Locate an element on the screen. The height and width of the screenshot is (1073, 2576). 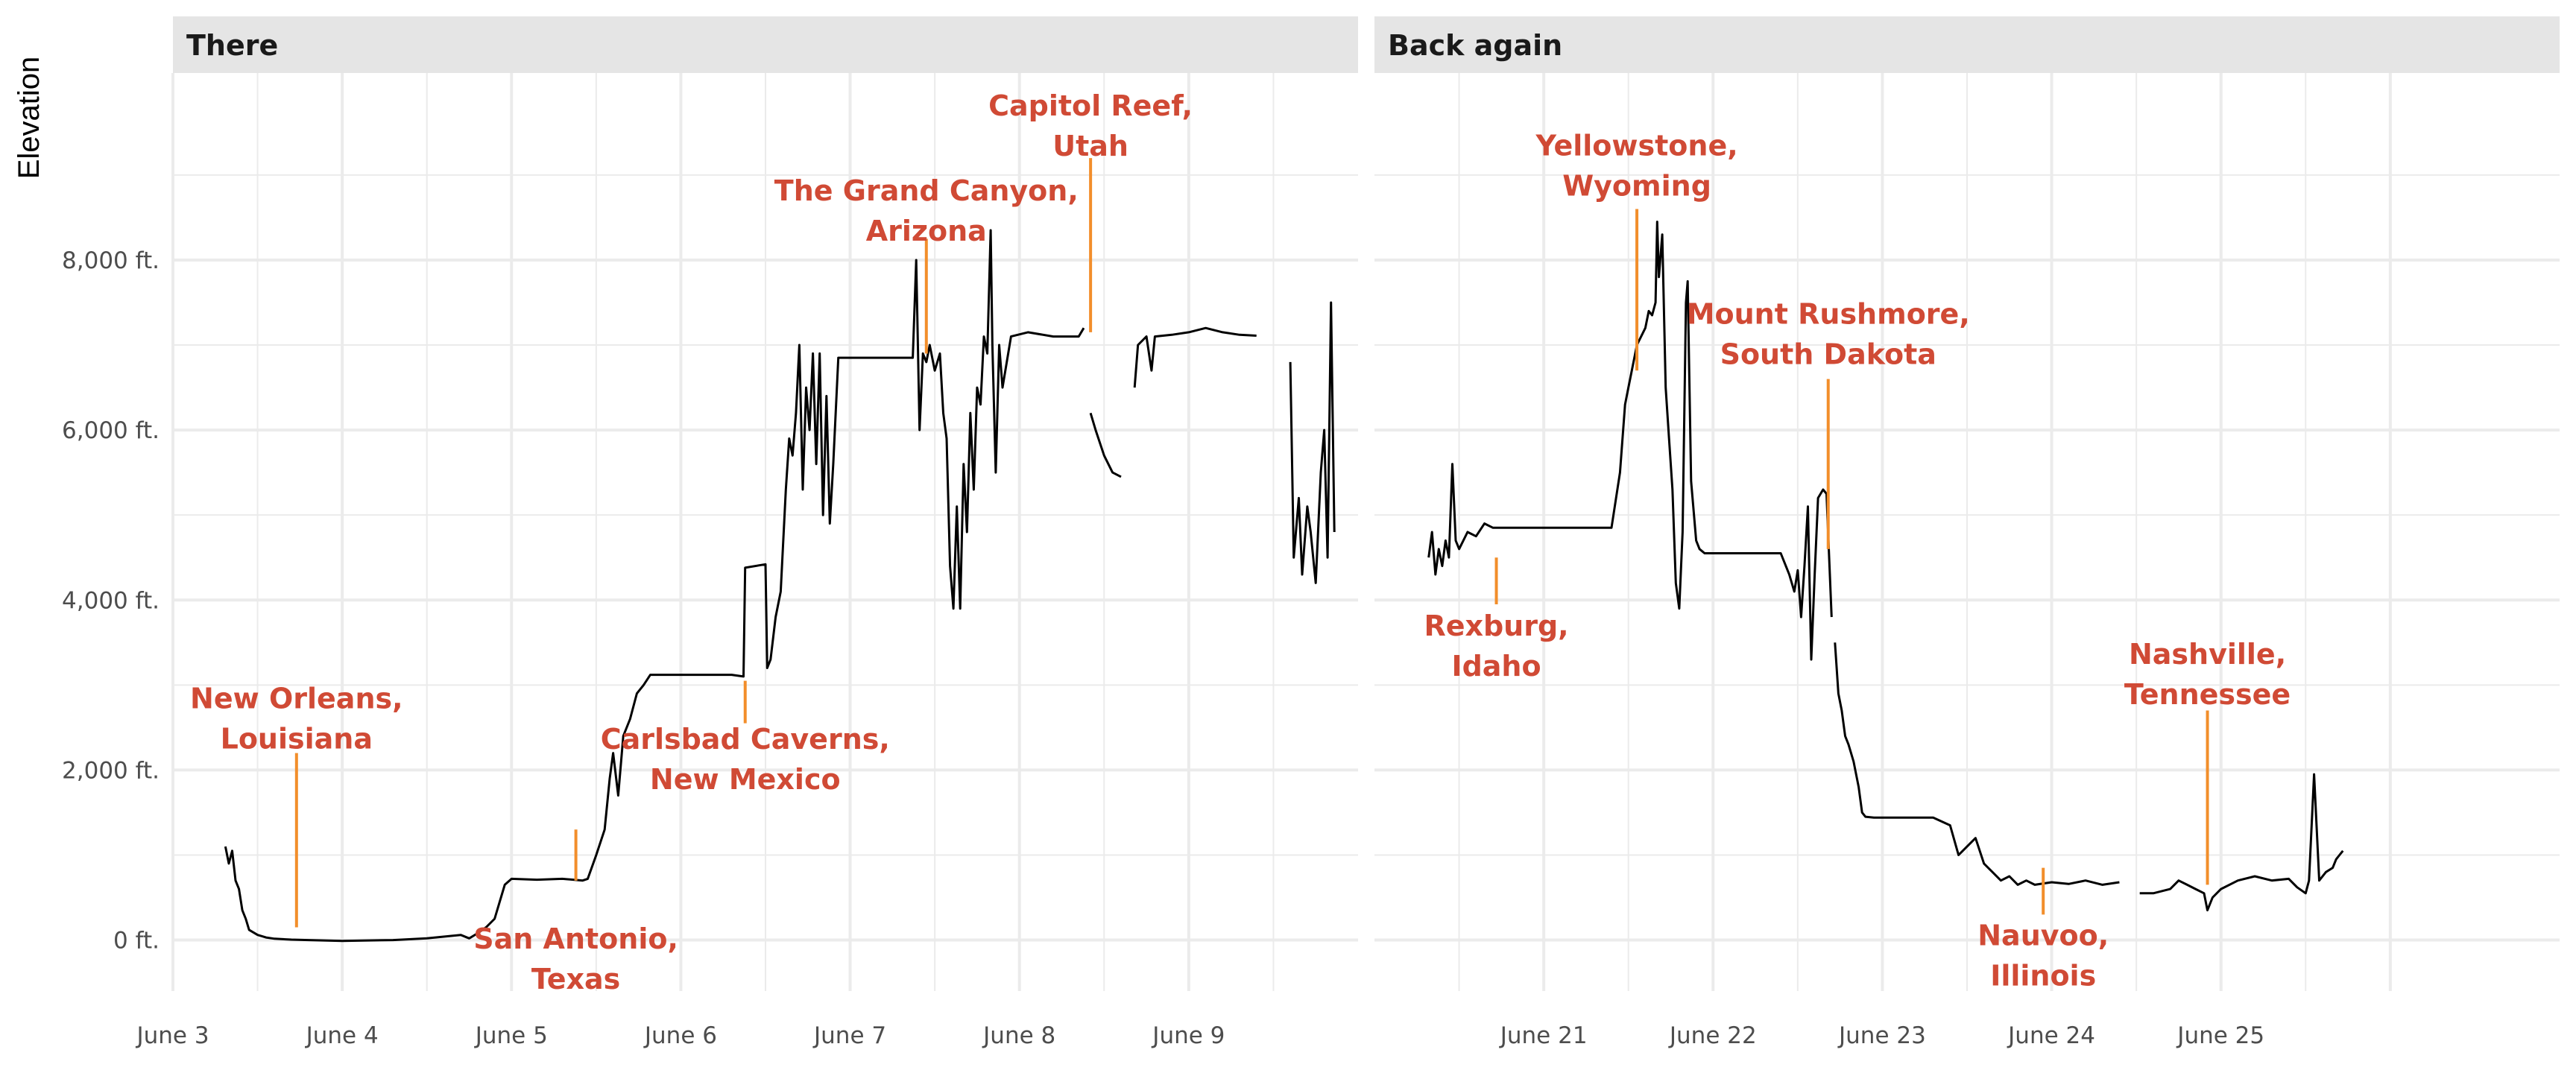
x-tick-label: June 24 is located at coordinates (2051, 1035).